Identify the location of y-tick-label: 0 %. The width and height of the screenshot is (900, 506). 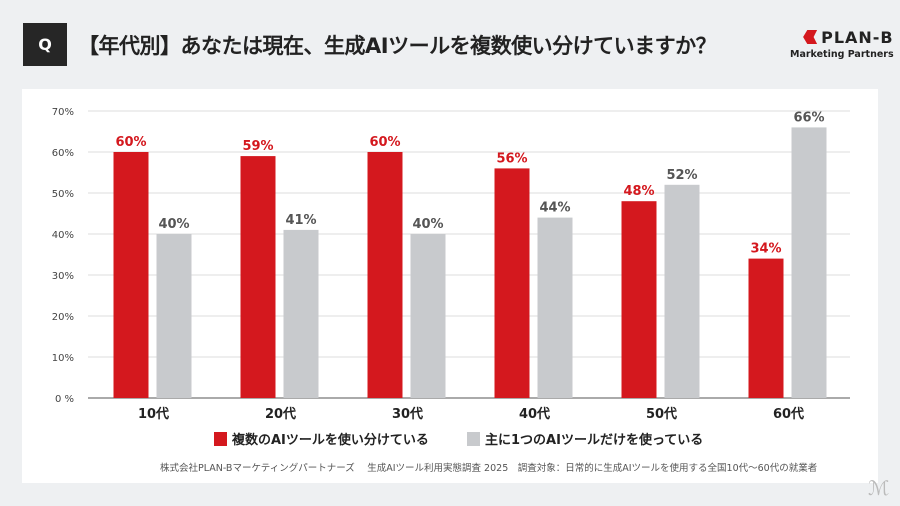
(64, 399).